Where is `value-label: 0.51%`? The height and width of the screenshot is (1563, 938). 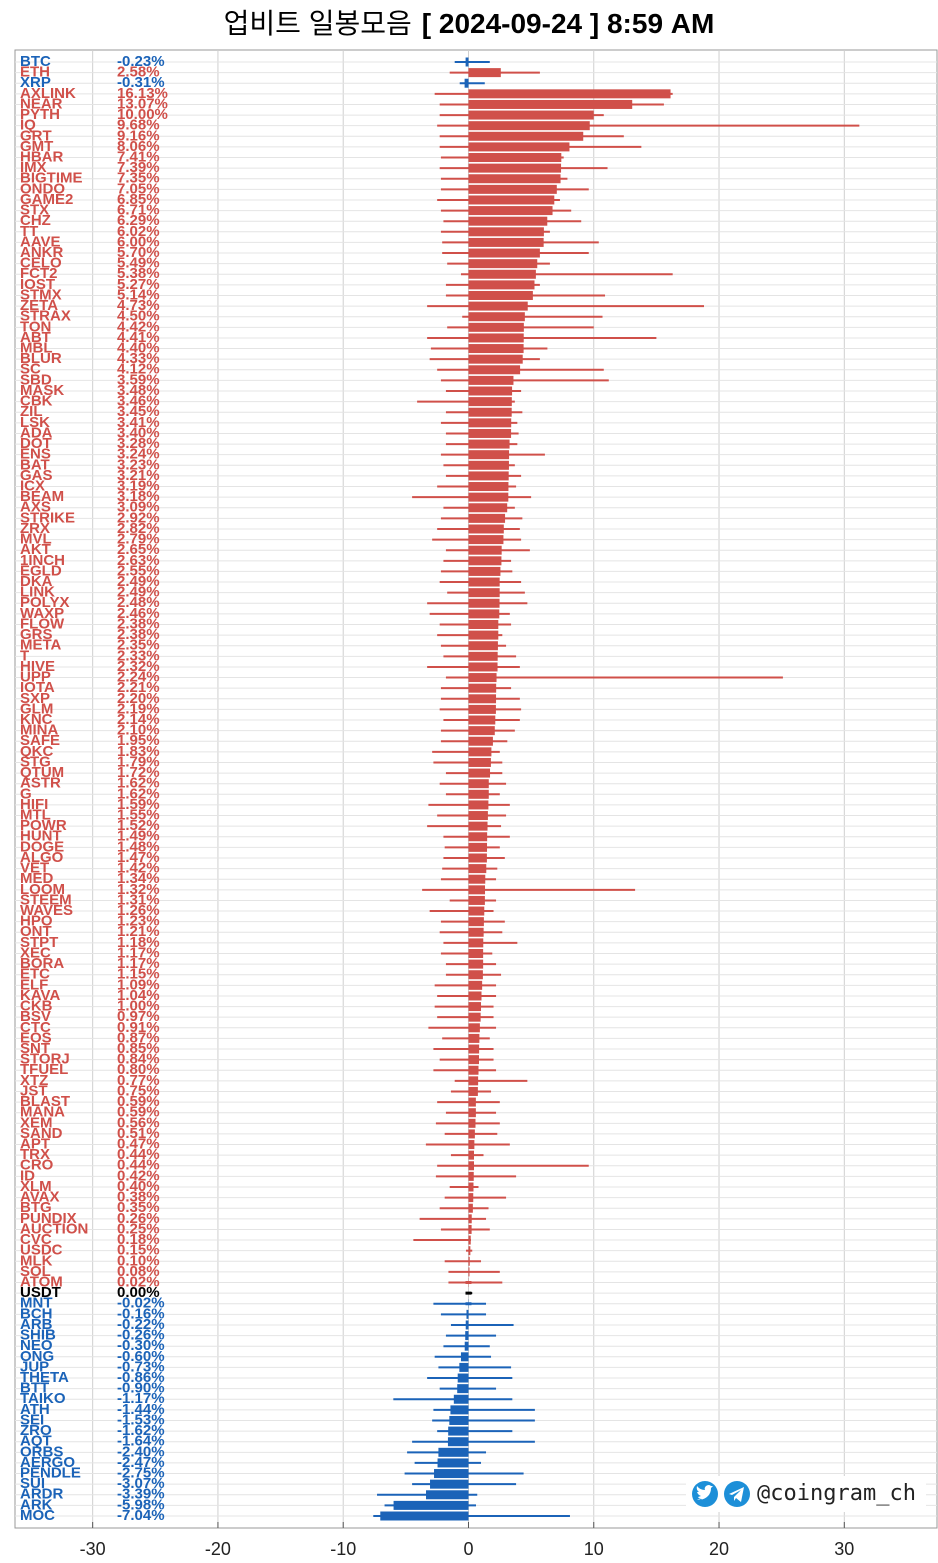
value-label: 0.51% is located at coordinates (138, 1133).